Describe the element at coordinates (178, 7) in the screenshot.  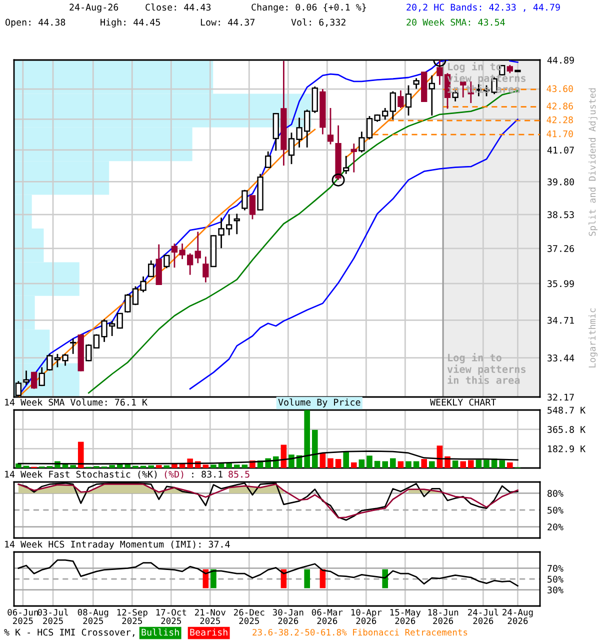
I see `text: Close: 44.43` at that location.